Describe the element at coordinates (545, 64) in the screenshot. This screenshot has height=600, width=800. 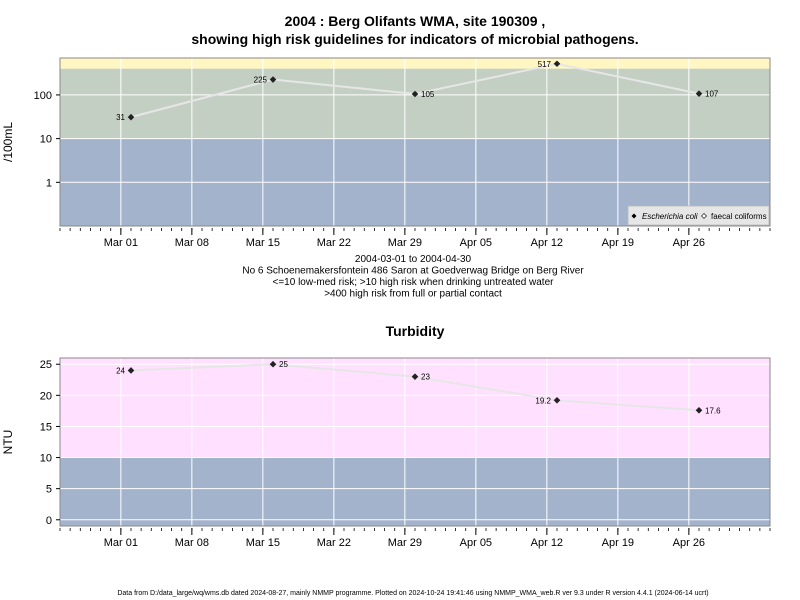
I see `data-label: 517` at that location.